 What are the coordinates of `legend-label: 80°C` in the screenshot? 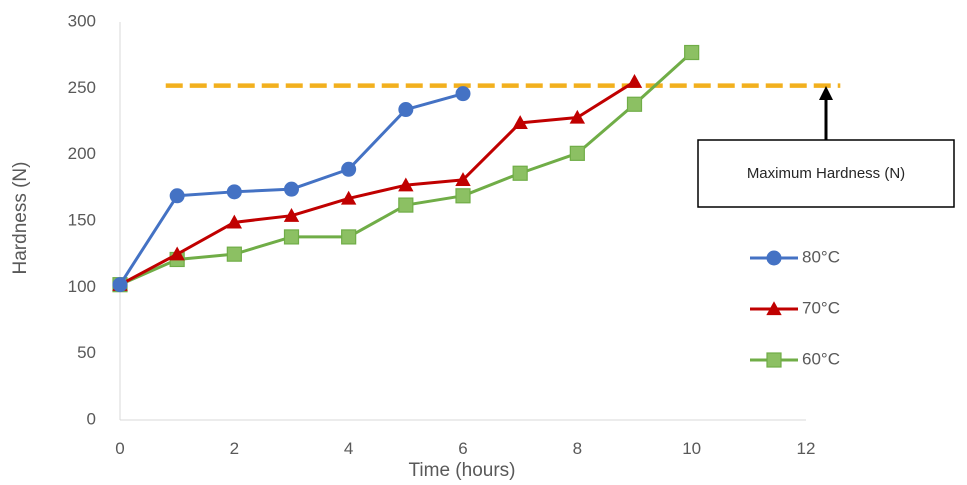 It's located at (821, 256).